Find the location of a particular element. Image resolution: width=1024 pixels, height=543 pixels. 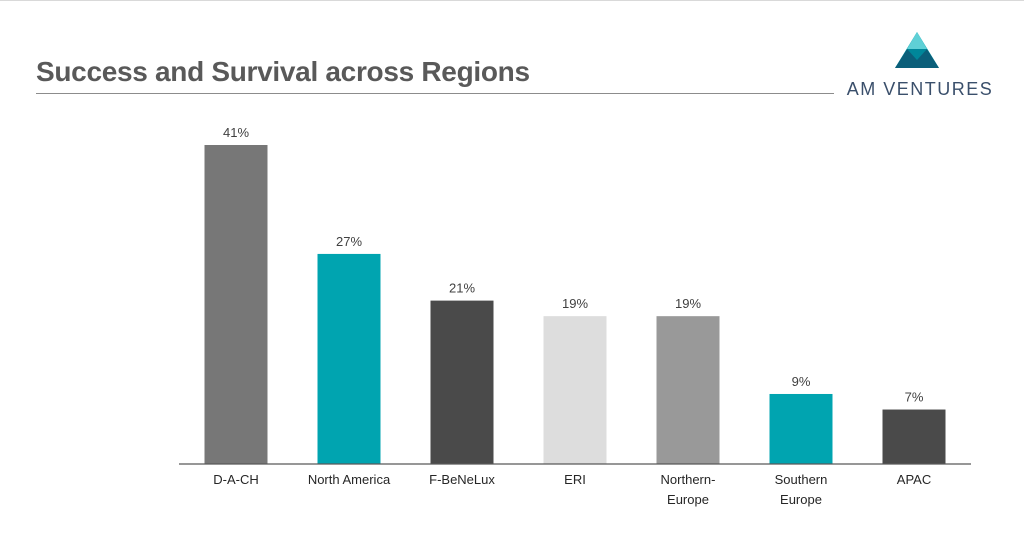

category-label-1: D-A-CH is located at coordinates (236, 479).